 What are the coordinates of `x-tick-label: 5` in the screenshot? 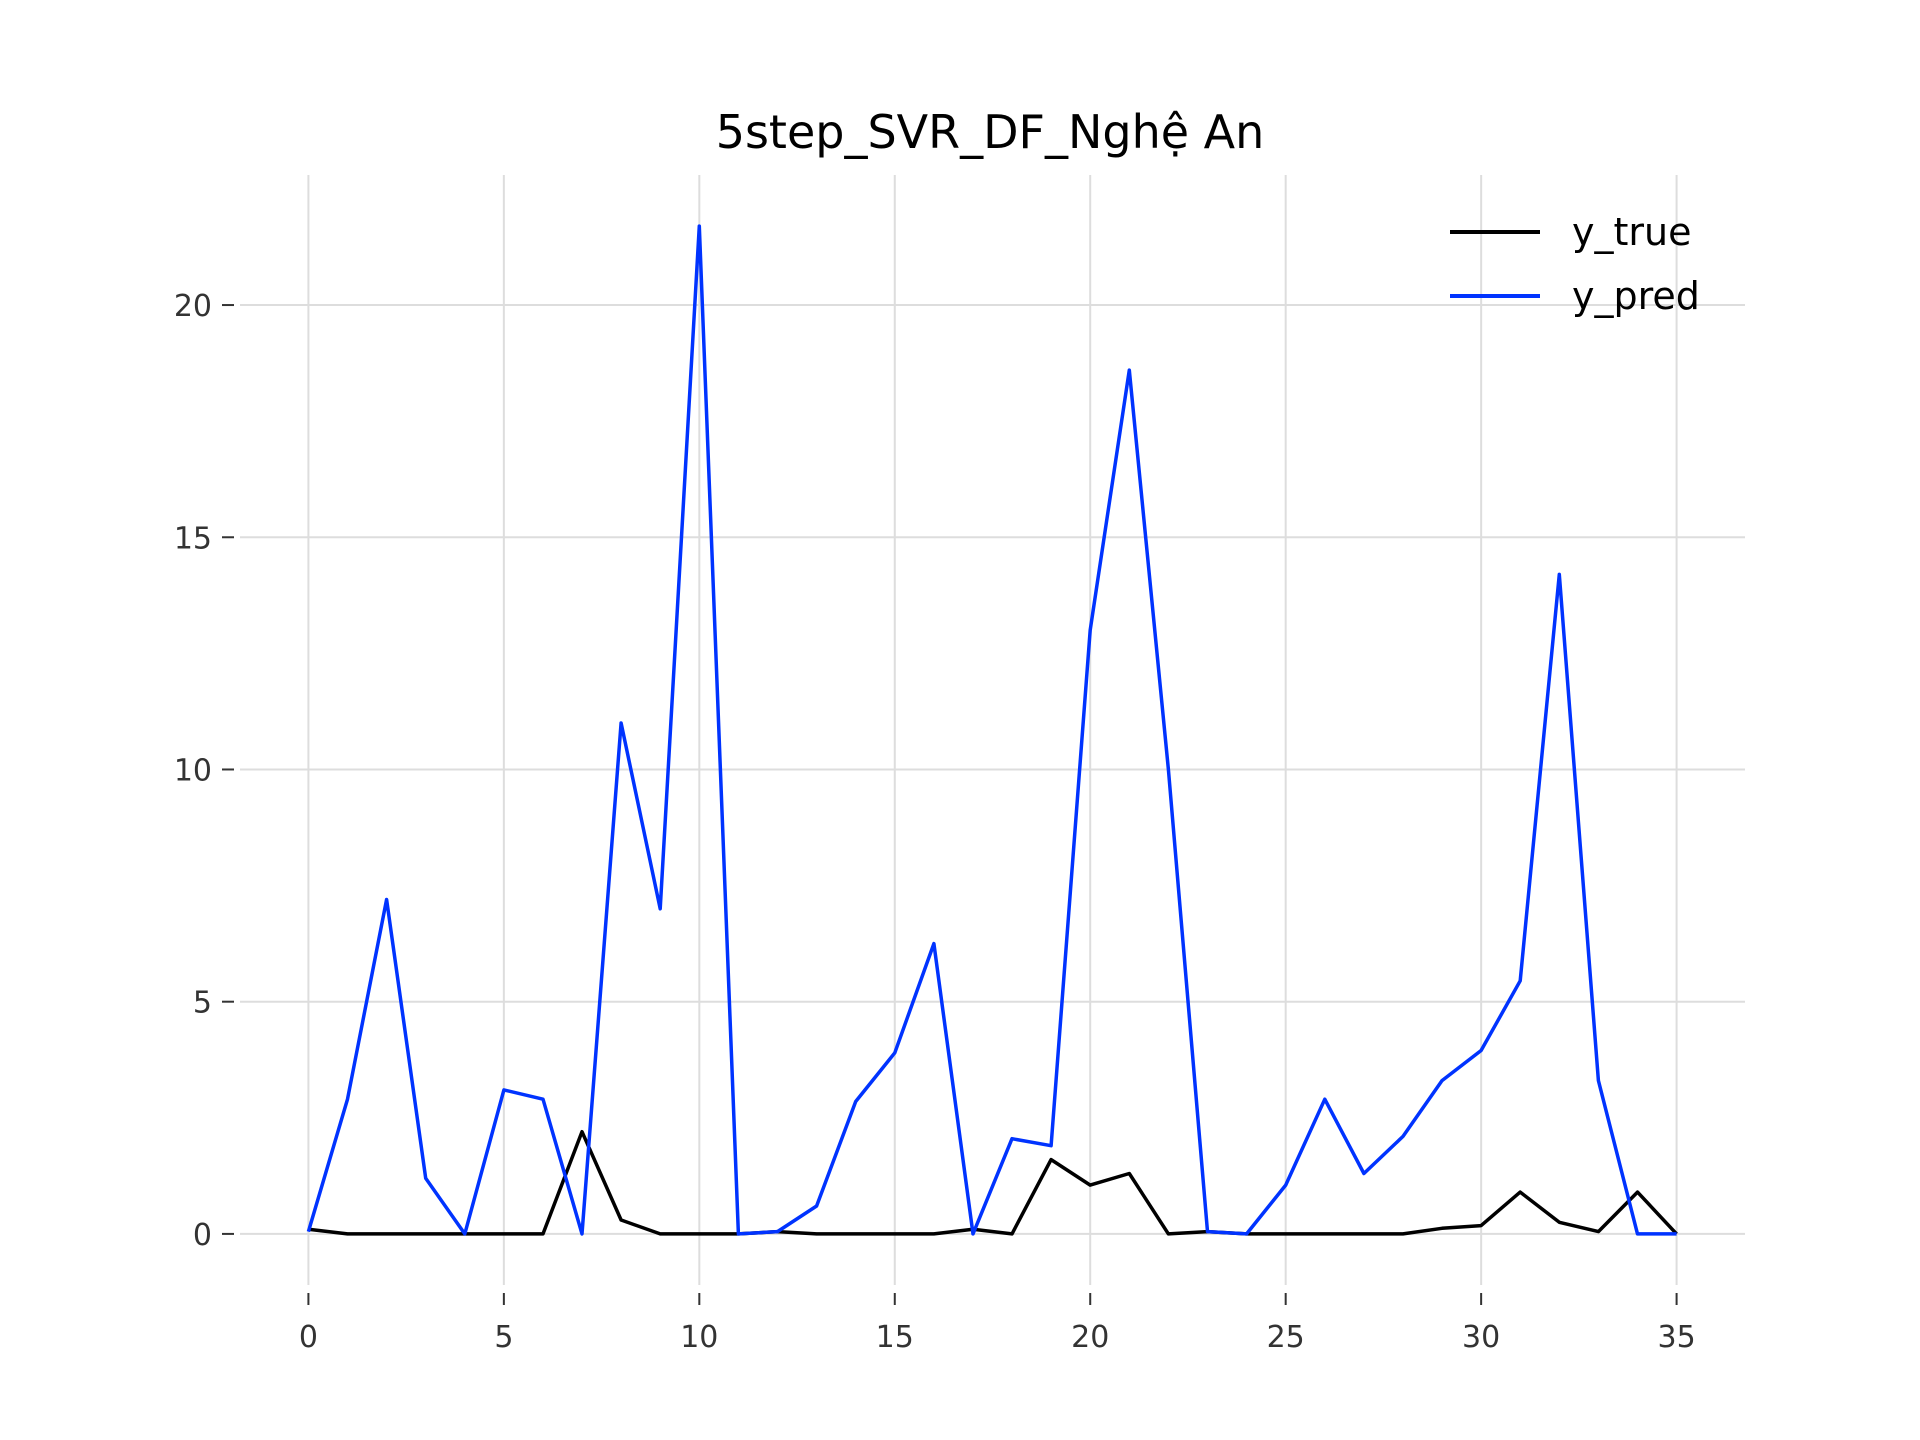 It's located at (503, 1337).